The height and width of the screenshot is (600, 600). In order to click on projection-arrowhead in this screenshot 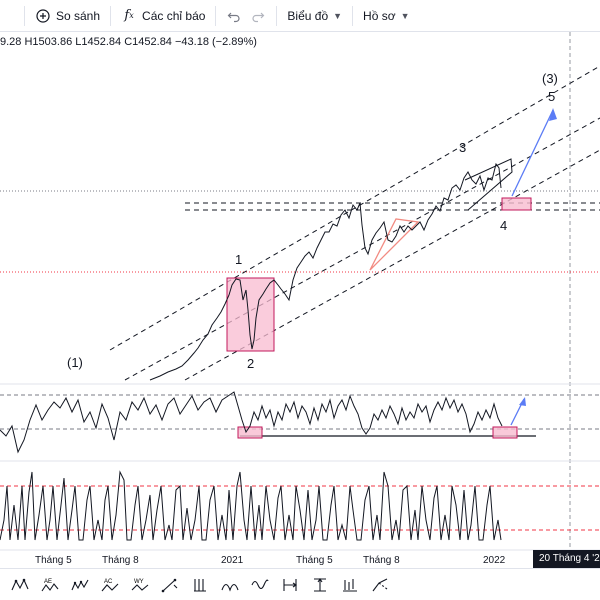, I will do `click(553, 114)`.